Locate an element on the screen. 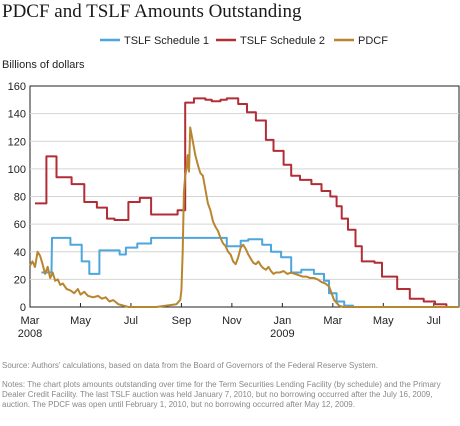  chart-title: PDCF and TSLF Amounts Outstanding is located at coordinates (152, 11).